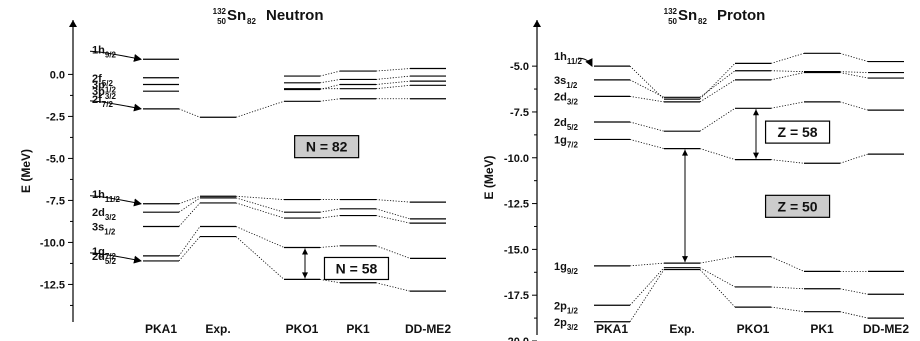 This screenshot has width=920, height=341. I want to click on title-element-symbol: Sn, so click(236, 15).